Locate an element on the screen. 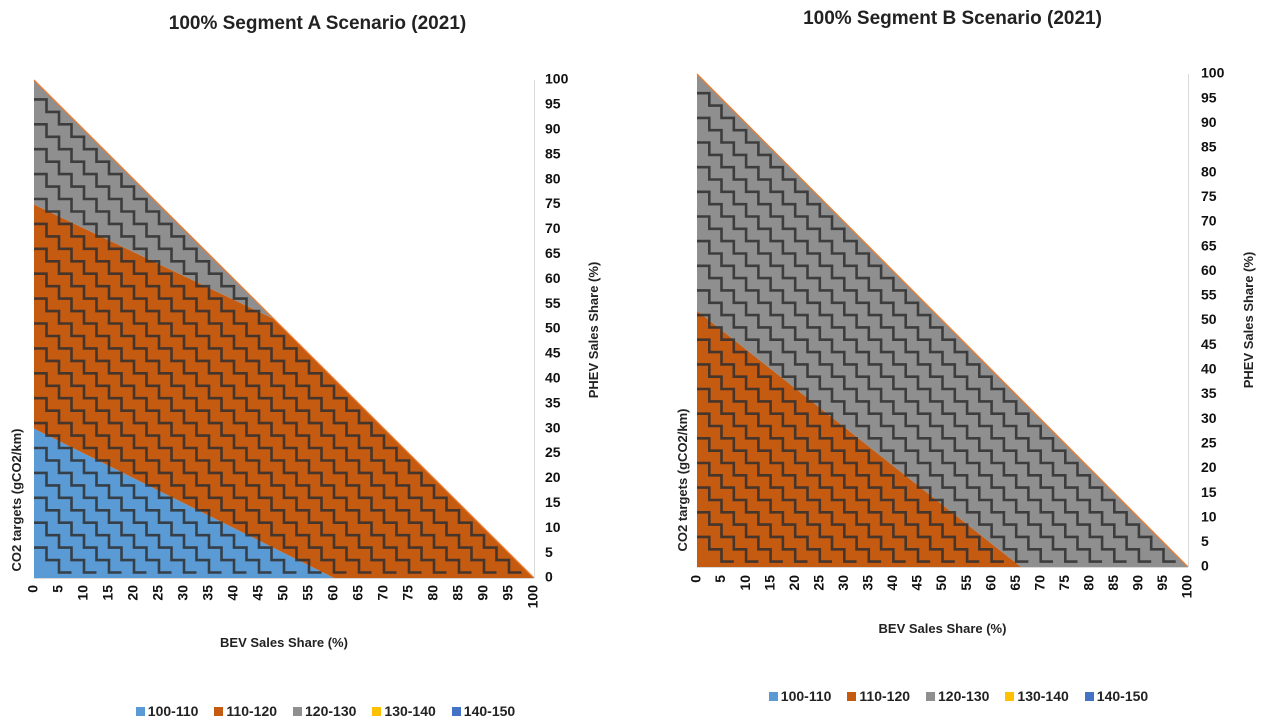 The image size is (1270, 723). x-tick-label: 85 is located at coordinates (1113, 583).